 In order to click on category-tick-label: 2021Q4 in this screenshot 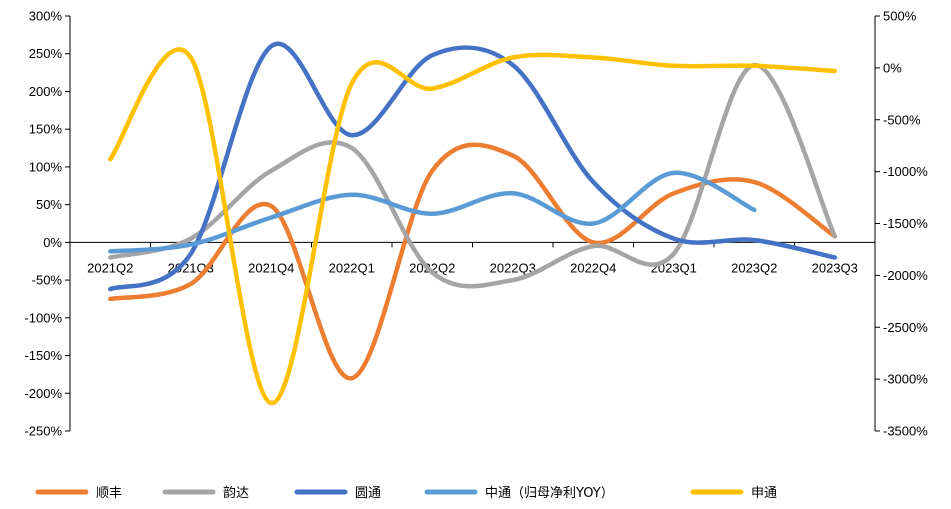, I will do `click(271, 267)`.